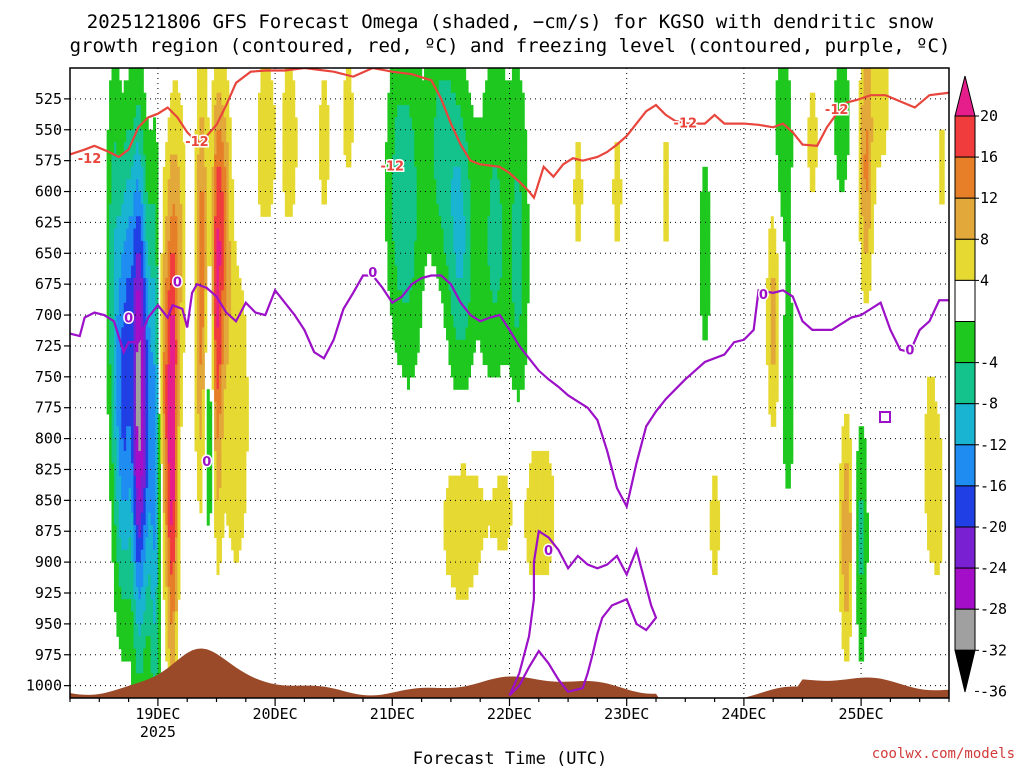 The image size is (1024, 768). What do you see at coordinates (965, 506) in the screenshot?
I see `colorbar-bin` at bounding box center [965, 506].